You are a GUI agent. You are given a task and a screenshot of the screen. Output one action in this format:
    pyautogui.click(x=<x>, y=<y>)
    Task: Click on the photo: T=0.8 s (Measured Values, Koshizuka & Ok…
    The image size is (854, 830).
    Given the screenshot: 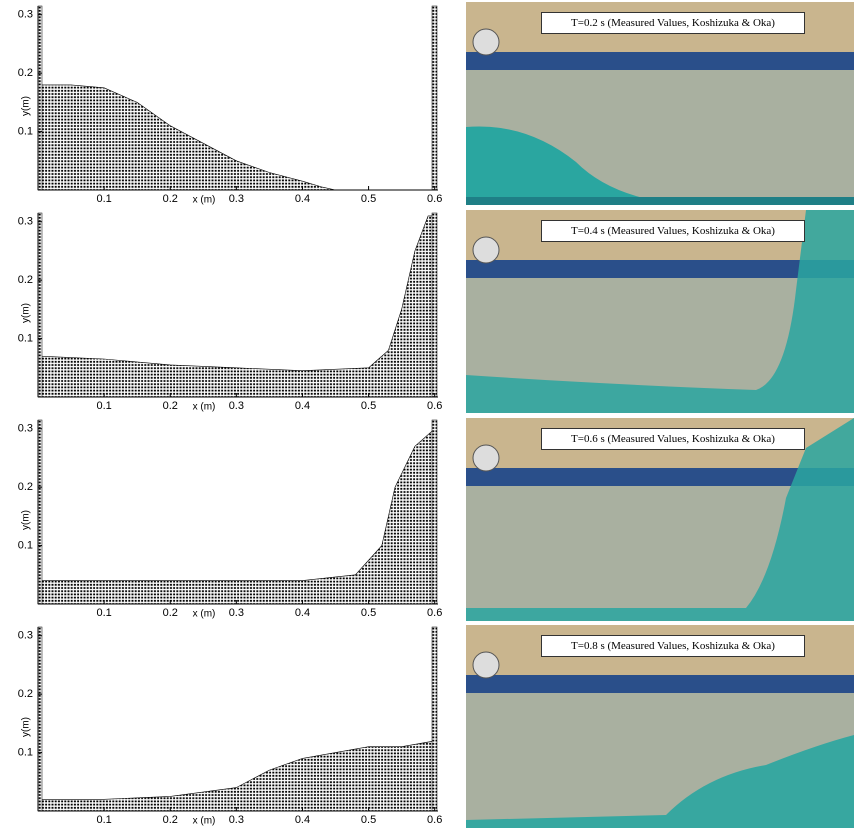 What is the action you would take?
    pyautogui.click(x=660, y=726)
    